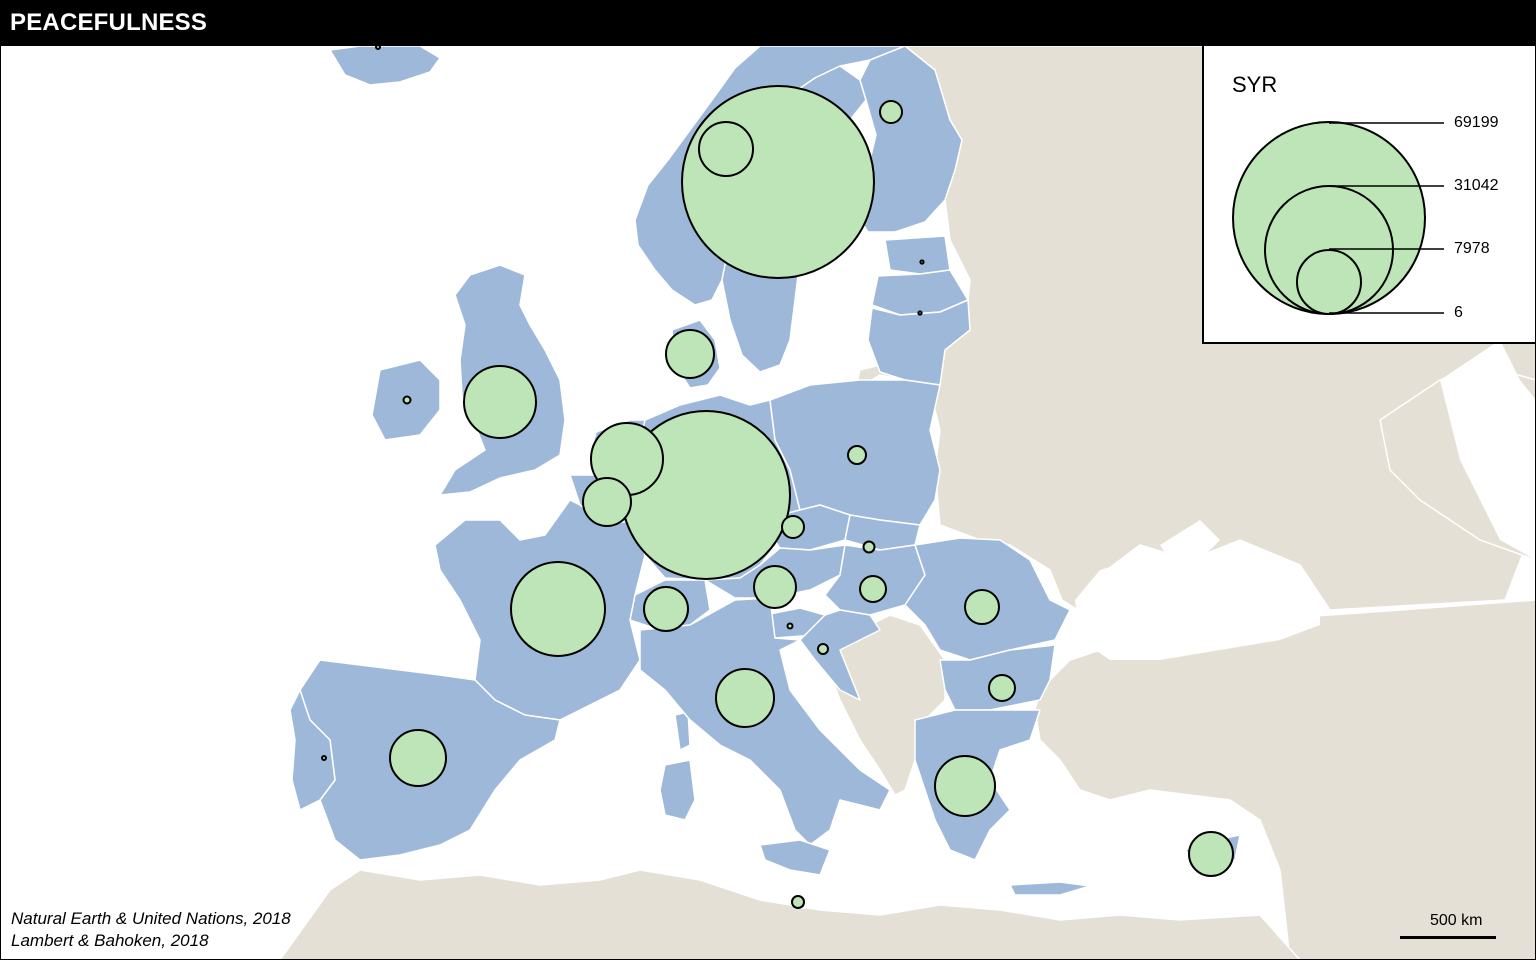 Image resolution: width=1536 pixels, height=960 pixels. I want to click on legend-value-3: 7978, so click(1472, 248).